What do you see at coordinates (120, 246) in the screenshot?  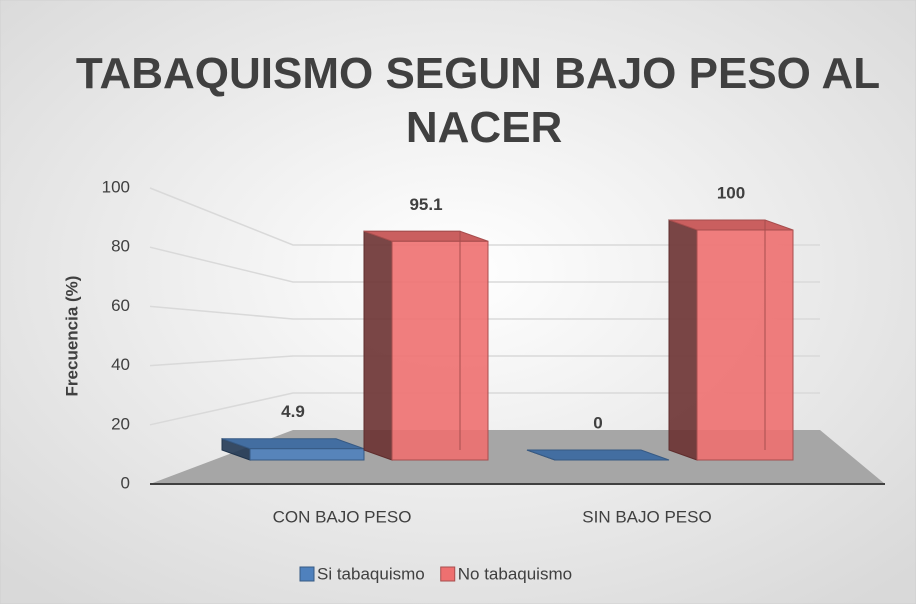 I see `y-tick-label: 80` at bounding box center [120, 246].